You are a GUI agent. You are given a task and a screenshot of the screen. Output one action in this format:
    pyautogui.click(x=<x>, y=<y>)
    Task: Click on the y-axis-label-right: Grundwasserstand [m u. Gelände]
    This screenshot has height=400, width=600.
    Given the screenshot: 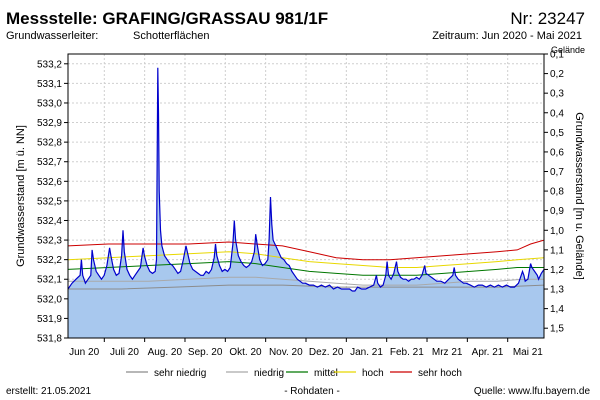 What is the action you would take?
    pyautogui.click(x=579, y=196)
    